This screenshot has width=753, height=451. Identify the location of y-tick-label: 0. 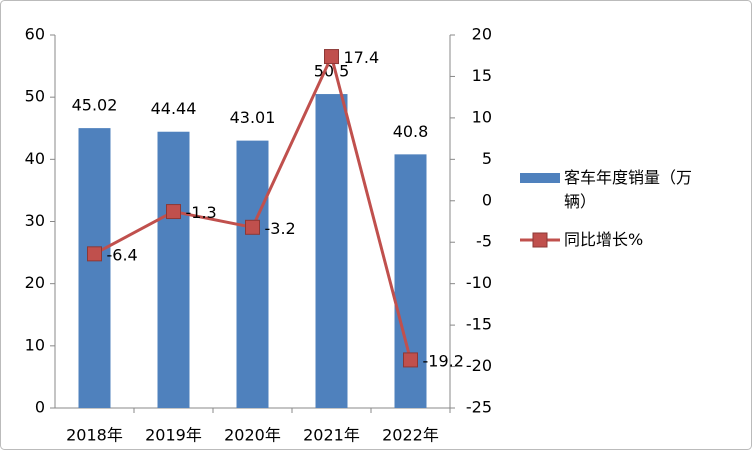
(40, 407).